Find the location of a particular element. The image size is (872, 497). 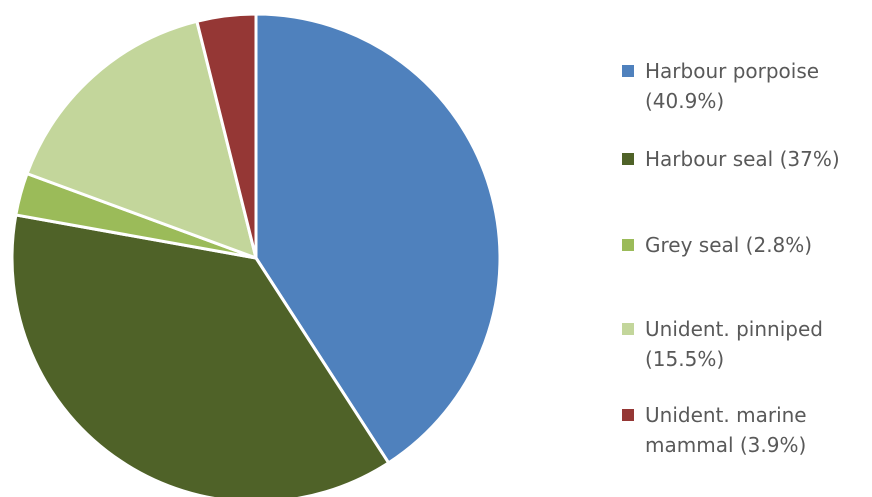

legend-item-harbour-seal: Harbour seal (37%) is located at coordinates (746, 159).